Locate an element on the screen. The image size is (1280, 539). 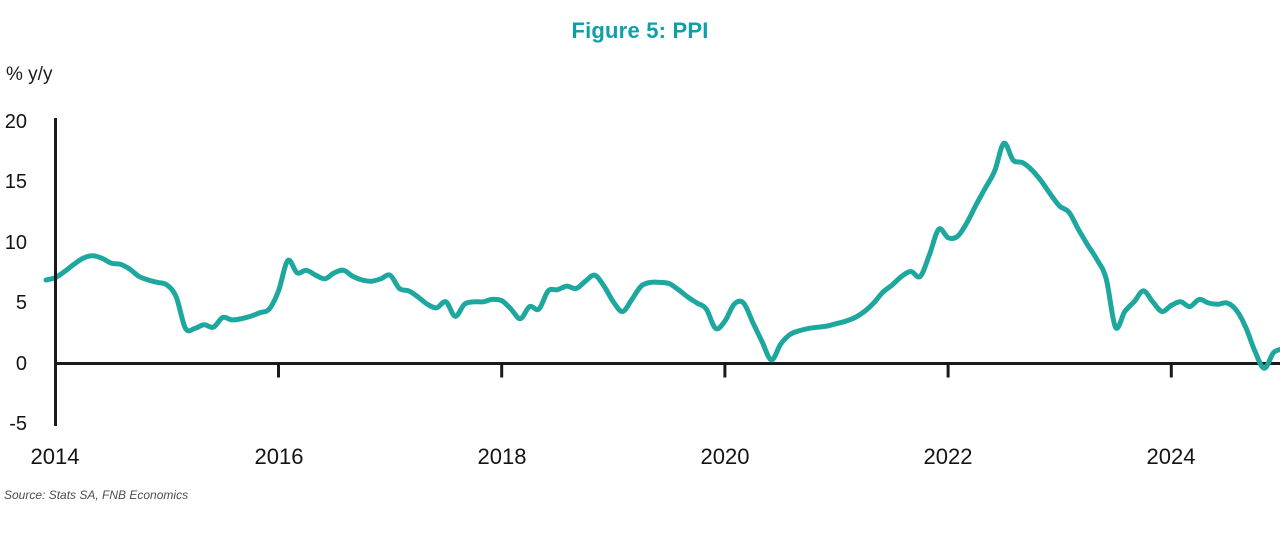
x-tick-label-2022: 2022 is located at coordinates (948, 456).